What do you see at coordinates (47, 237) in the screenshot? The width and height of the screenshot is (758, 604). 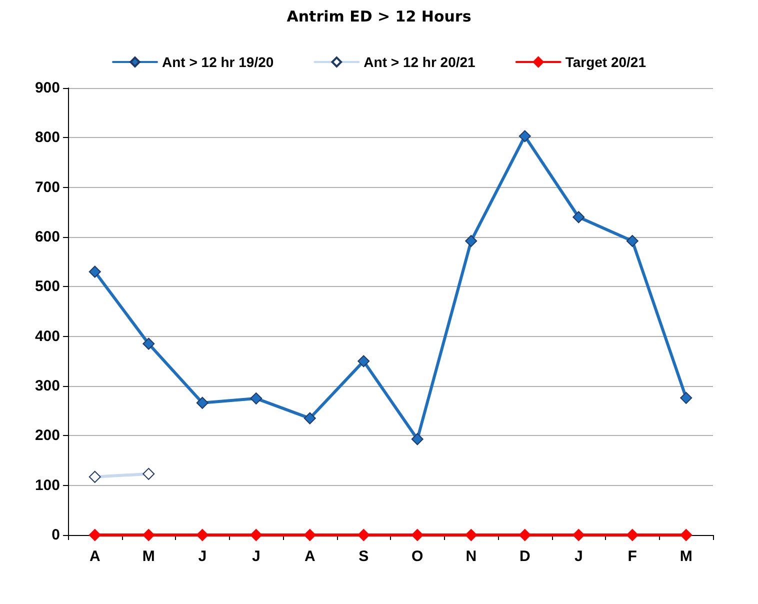 I see `y-tick-label: 600` at bounding box center [47, 237].